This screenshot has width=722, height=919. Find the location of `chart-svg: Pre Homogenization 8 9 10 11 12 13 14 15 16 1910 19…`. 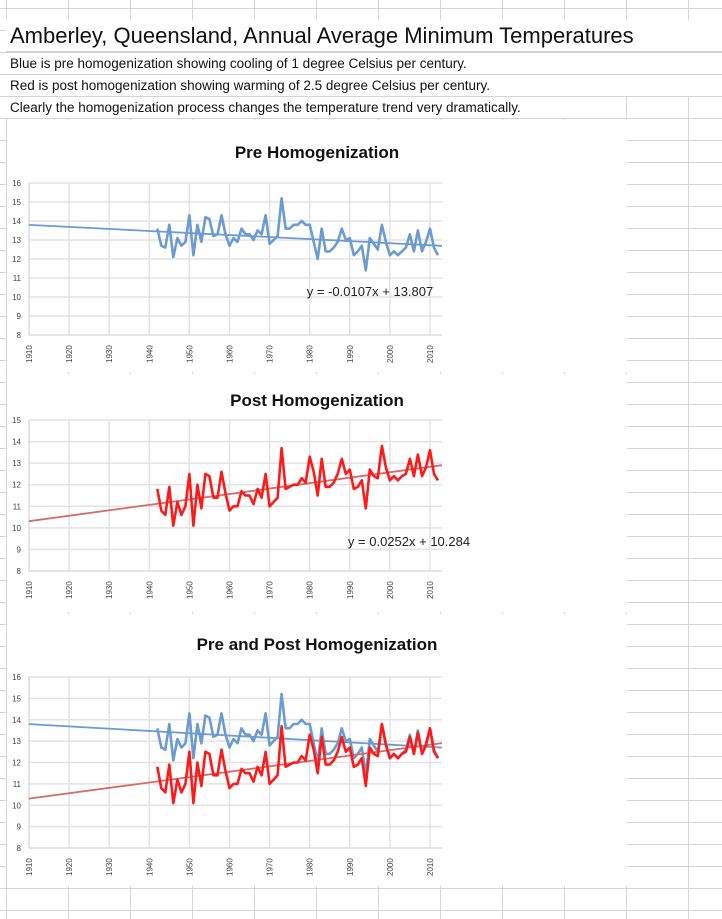

chart-svg: Pre Homogenization 8 9 10 11 12 13 14 15 16 1910 19… is located at coordinates (227, 253).